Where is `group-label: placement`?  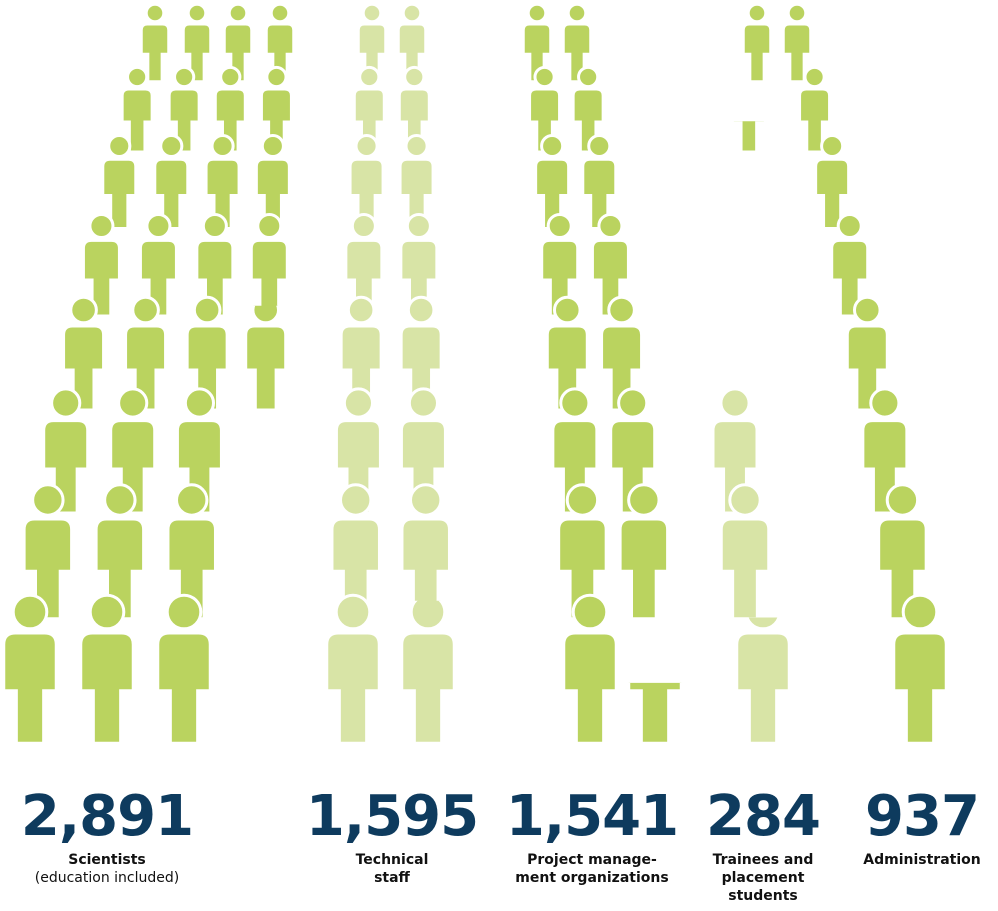
group-label: placement is located at coordinates (763, 878).